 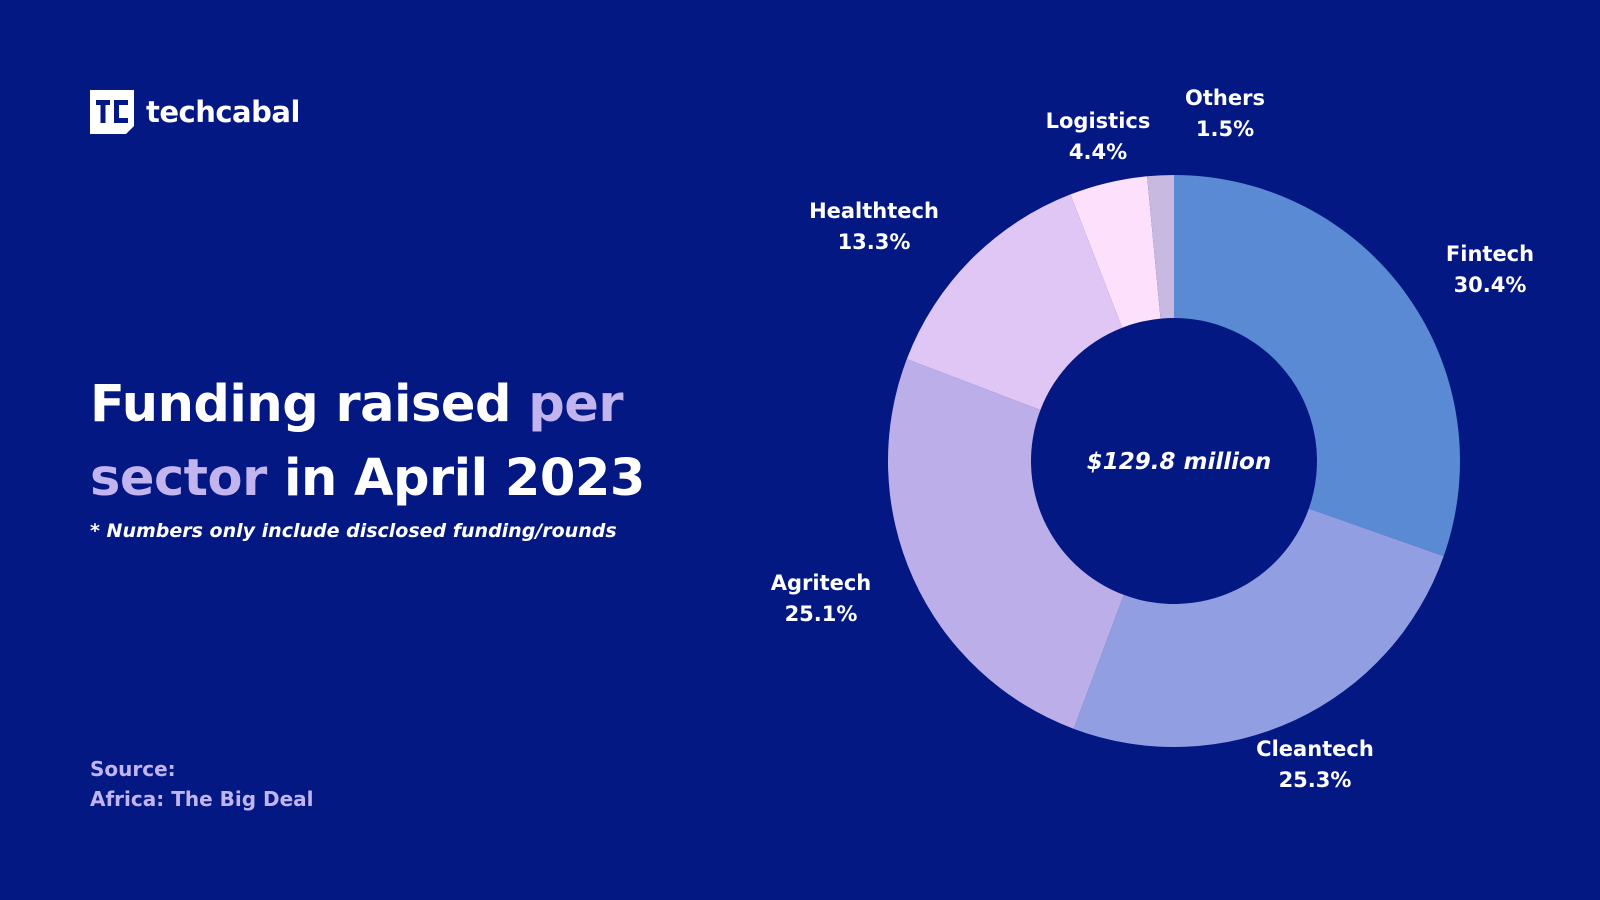 I want to click on slice-cleantech, so click(x=1258, y=627).